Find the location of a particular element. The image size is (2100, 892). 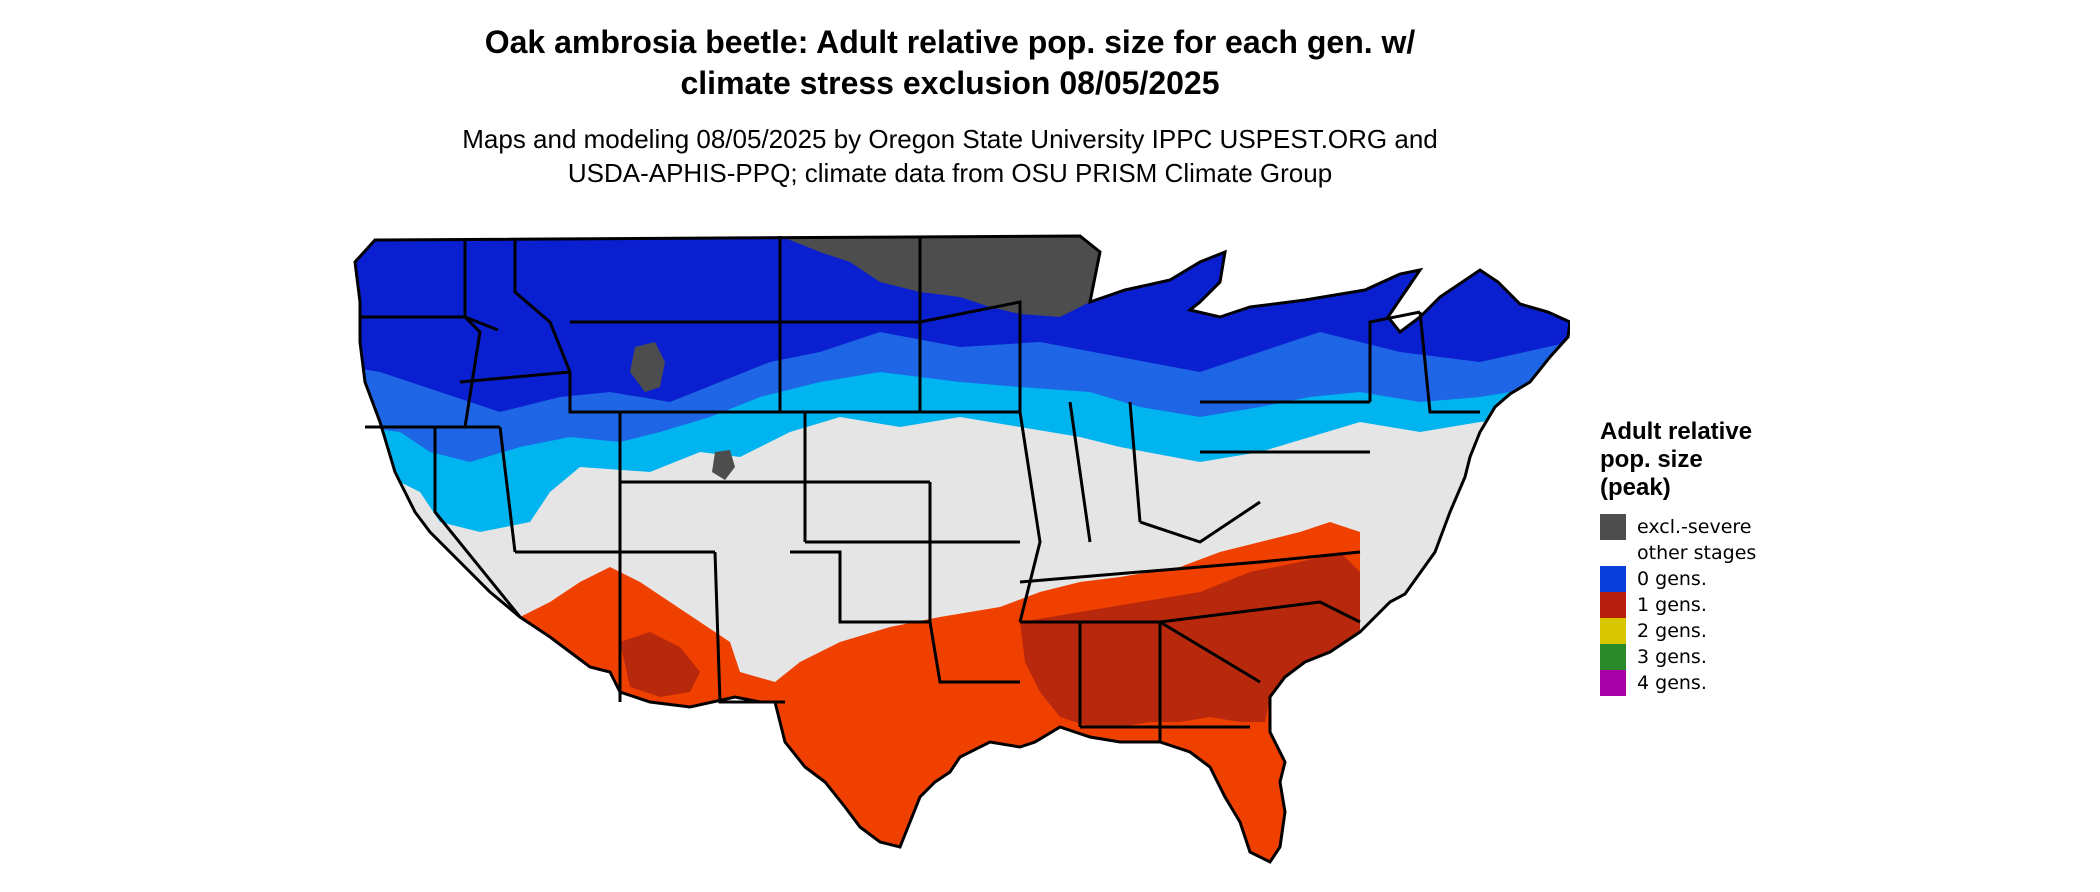

border-ky-wv is located at coordinates (1200, 522).